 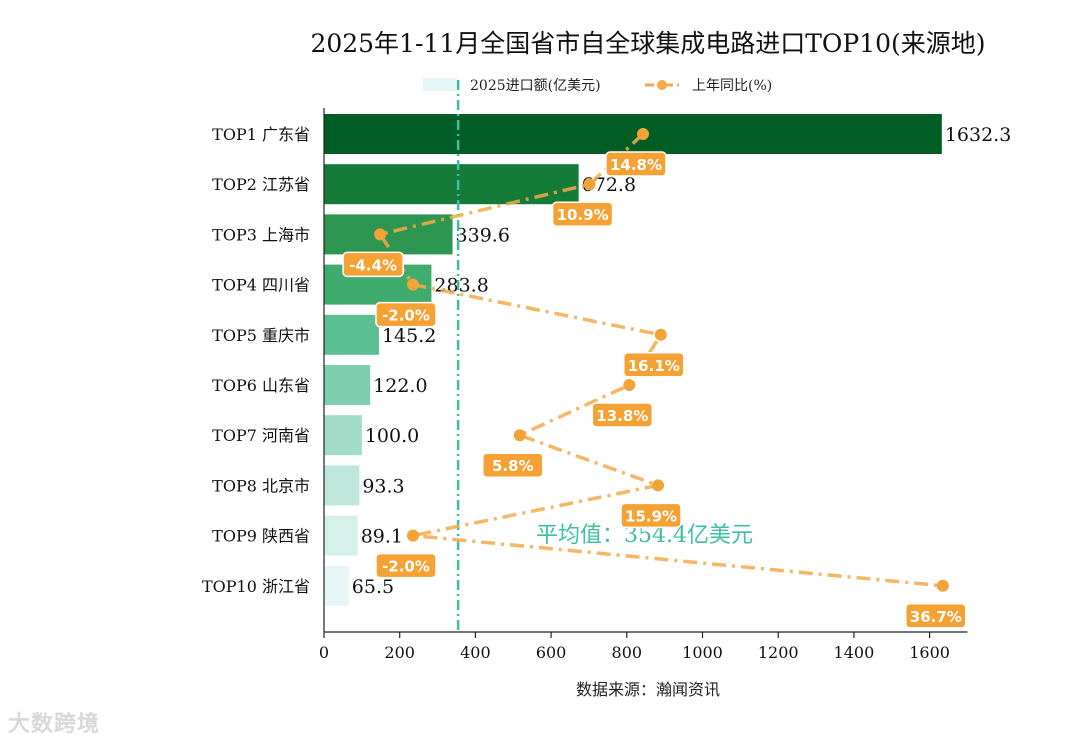 What do you see at coordinates (399, 652) in the screenshot?
I see `x-tick-label: 200` at bounding box center [399, 652].